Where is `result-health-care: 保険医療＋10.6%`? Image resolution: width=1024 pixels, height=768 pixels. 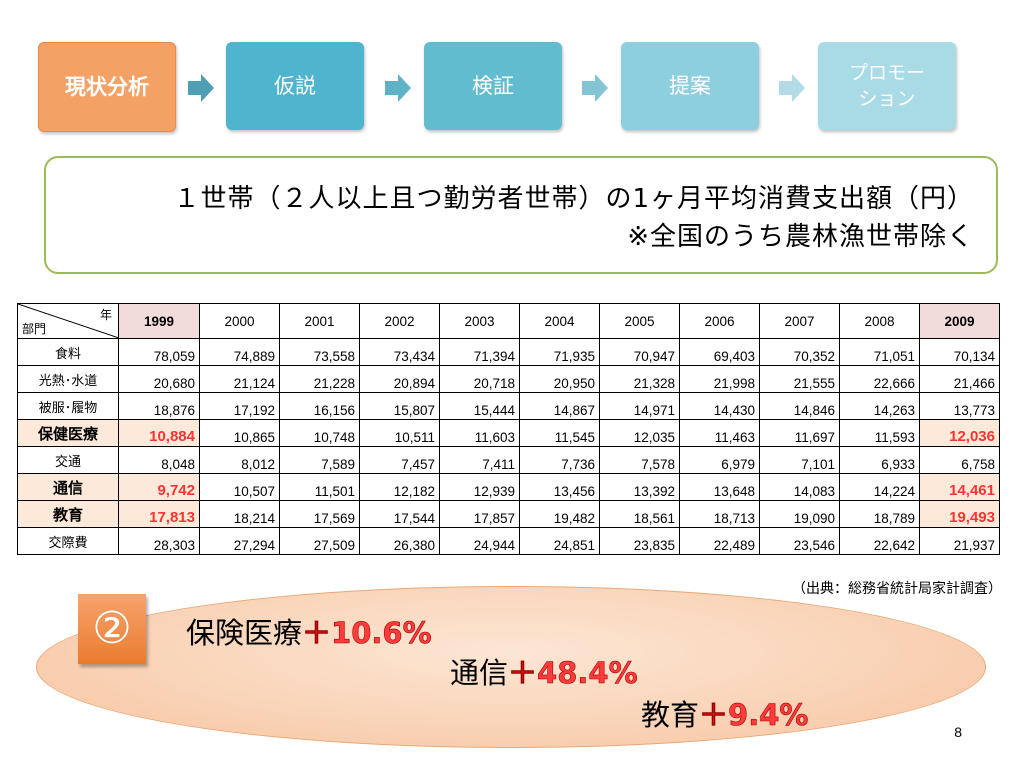
result-health-care: 保険医療＋10.6% is located at coordinates (309, 631).